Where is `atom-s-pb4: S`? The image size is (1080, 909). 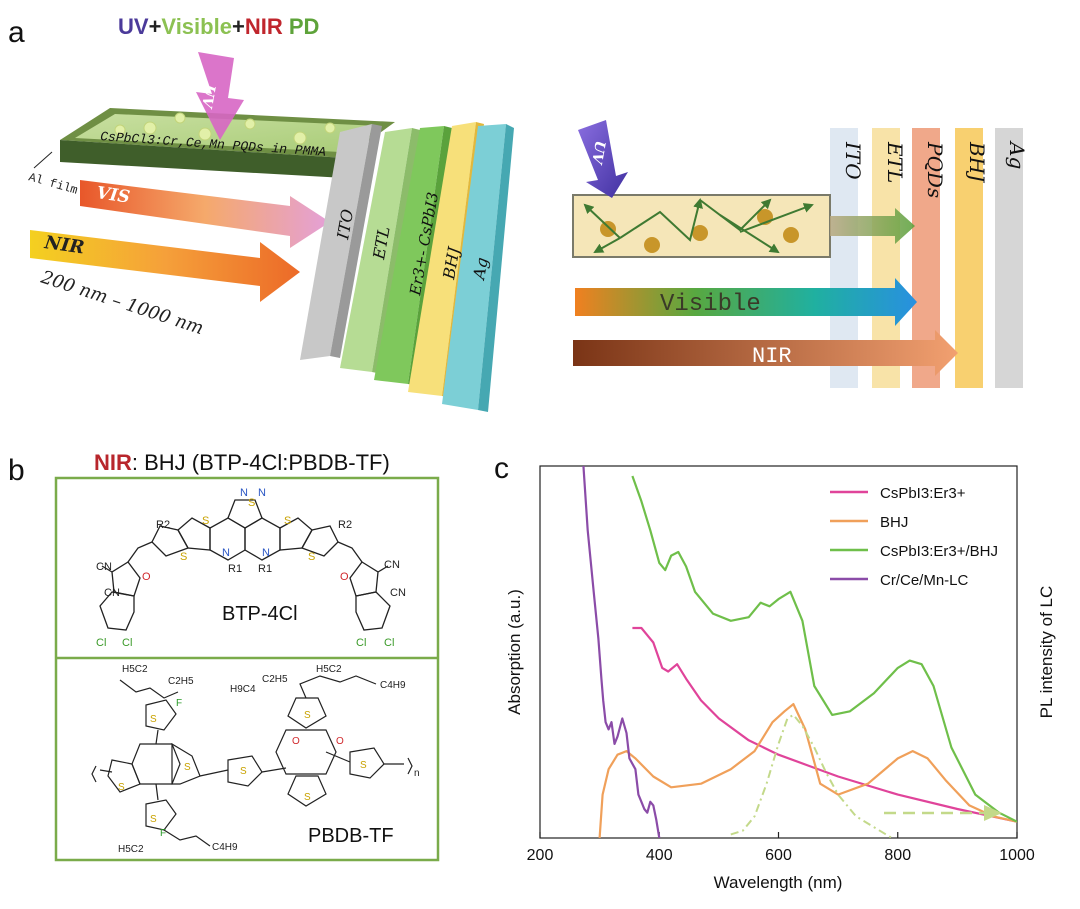 atom-s-pb4: S is located at coordinates (153, 819).